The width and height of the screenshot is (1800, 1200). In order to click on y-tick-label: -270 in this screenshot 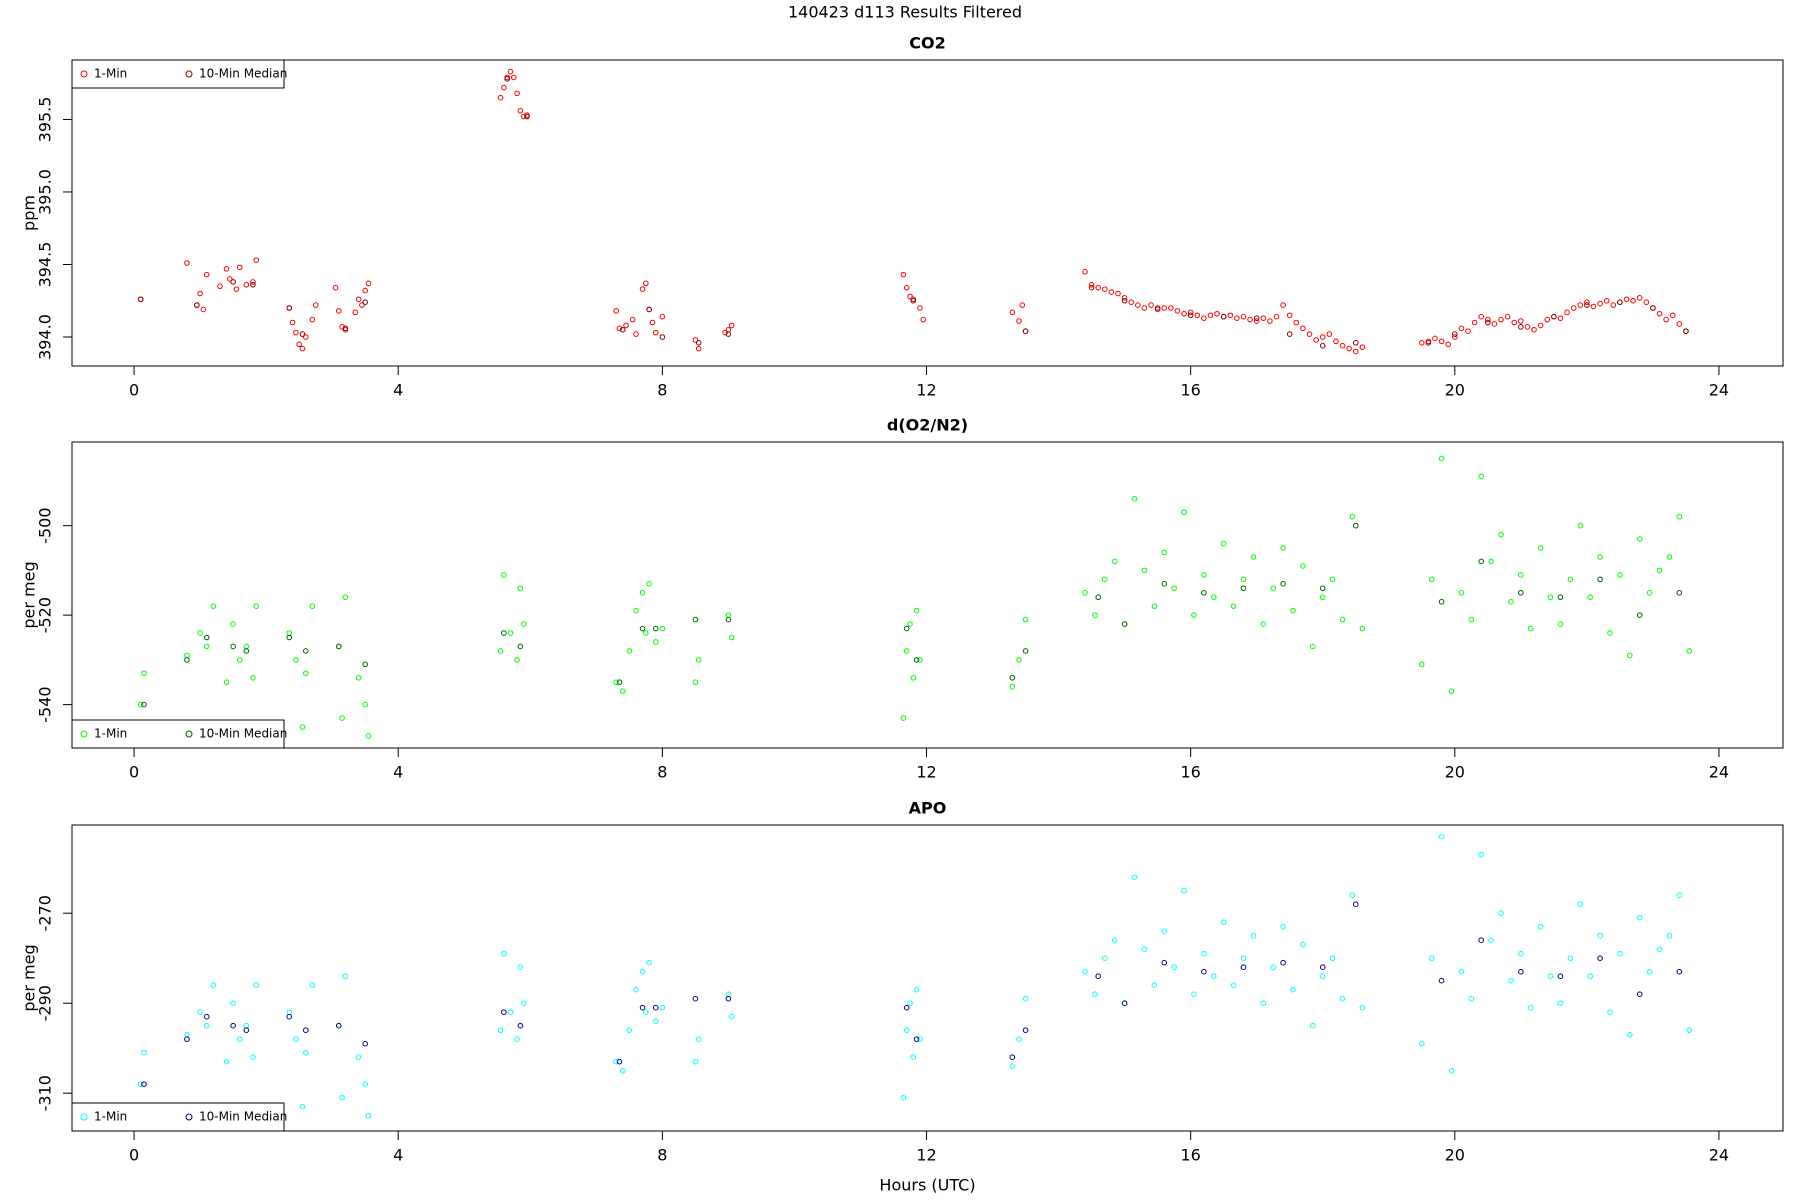, I will do `click(45, 913)`.